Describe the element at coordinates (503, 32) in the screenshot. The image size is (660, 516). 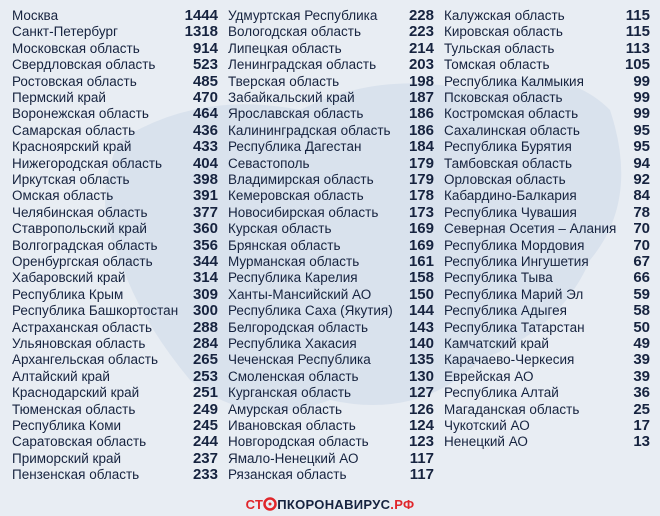
I see `region-name: Кировская область` at that location.